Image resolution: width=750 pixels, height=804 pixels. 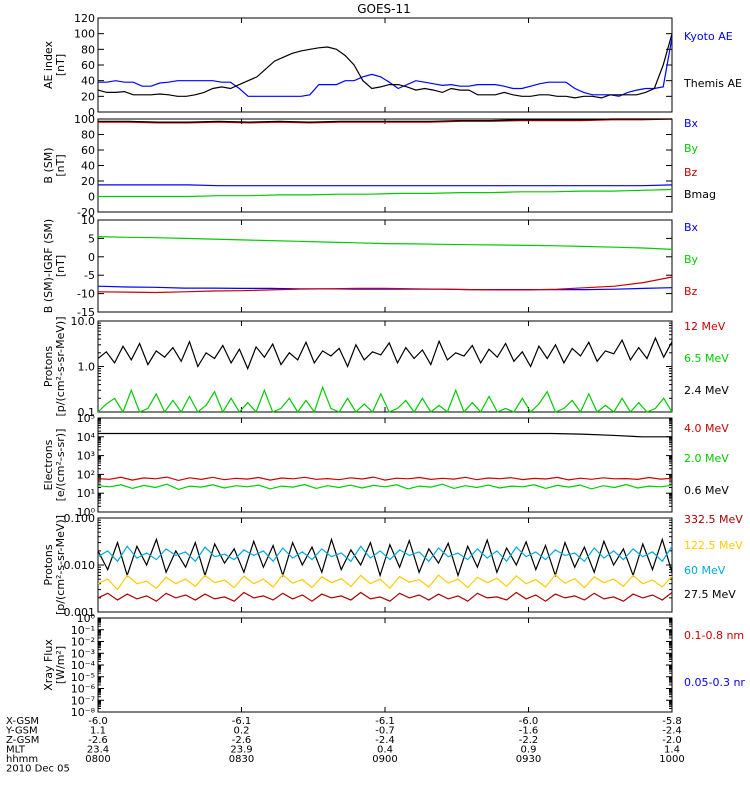 I want to click on y-tick-label: 10.0, so click(x=83, y=321).